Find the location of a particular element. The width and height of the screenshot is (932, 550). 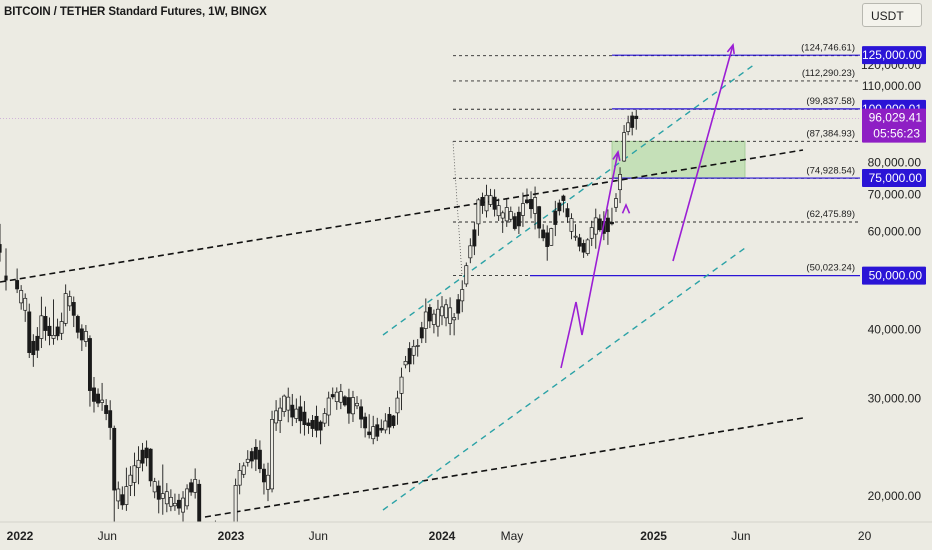

x-tick-label: 2024 is located at coordinates (442, 536).